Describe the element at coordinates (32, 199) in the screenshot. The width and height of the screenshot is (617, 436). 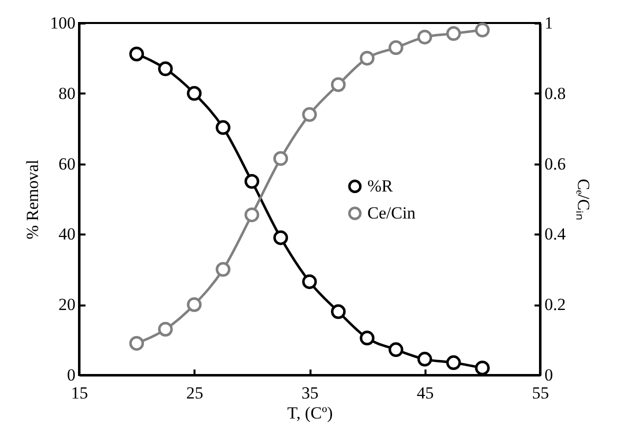
I see `y-axis-title: % Removal` at that location.